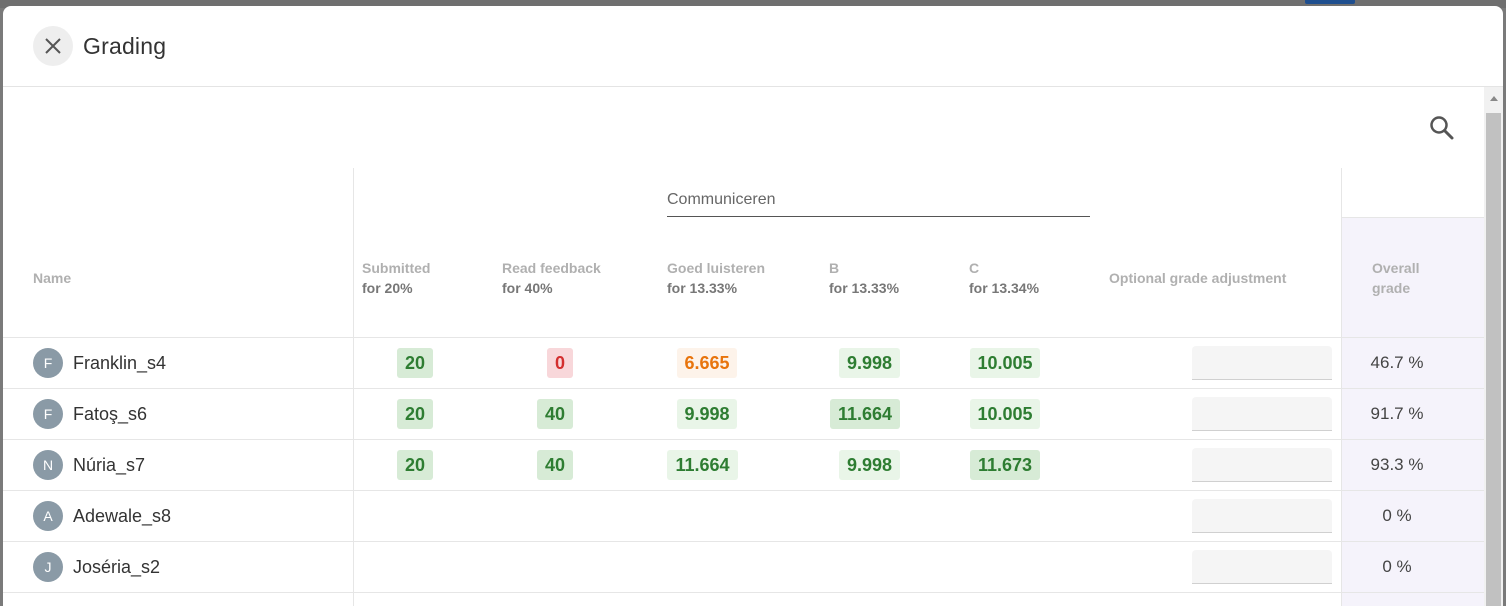 Image resolution: width=1506 pixels, height=606 pixels. I want to click on column-header-overall: Overall grade, so click(1395, 278).